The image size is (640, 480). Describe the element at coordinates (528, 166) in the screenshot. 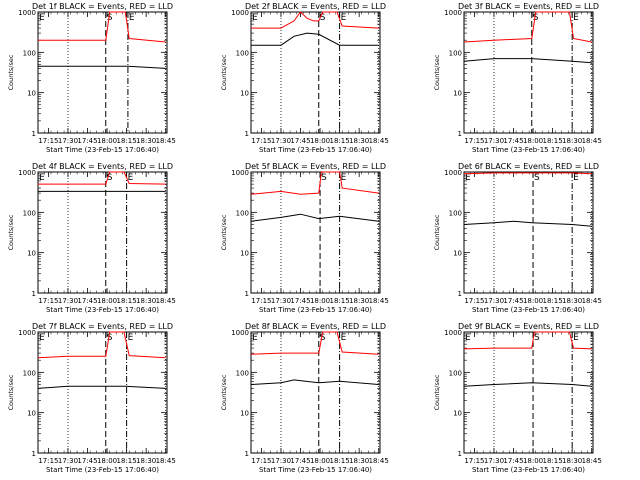

I see `chart-title: Det 6f BLACK = Events, RED = LLD` at that location.